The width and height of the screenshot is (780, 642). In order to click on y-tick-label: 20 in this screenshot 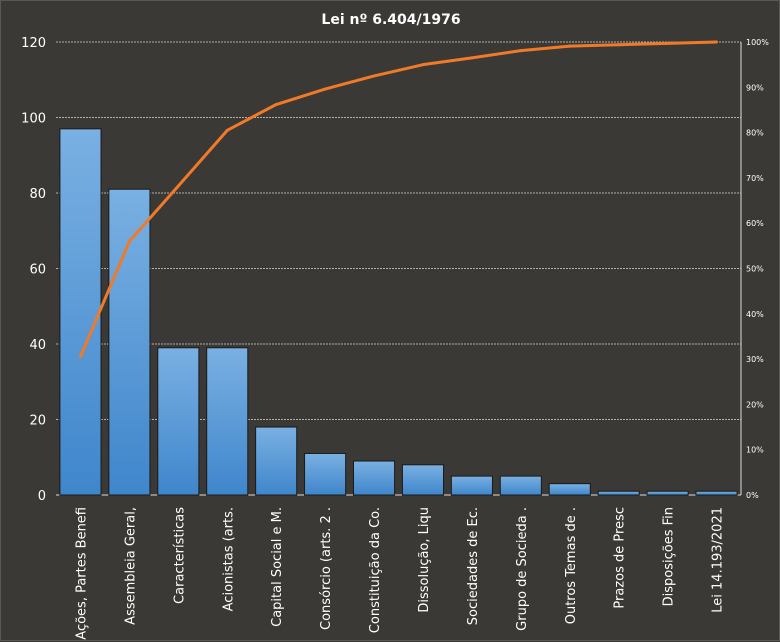, I will do `click(37, 421)`.